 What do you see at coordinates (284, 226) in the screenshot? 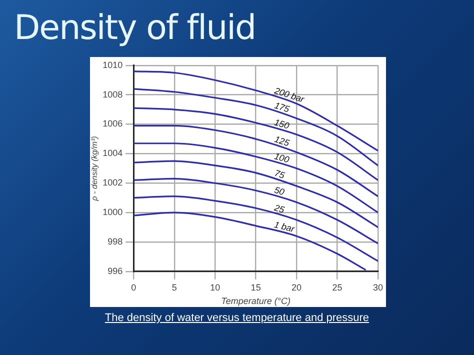
I see `text: 1 bar` at bounding box center [284, 226].